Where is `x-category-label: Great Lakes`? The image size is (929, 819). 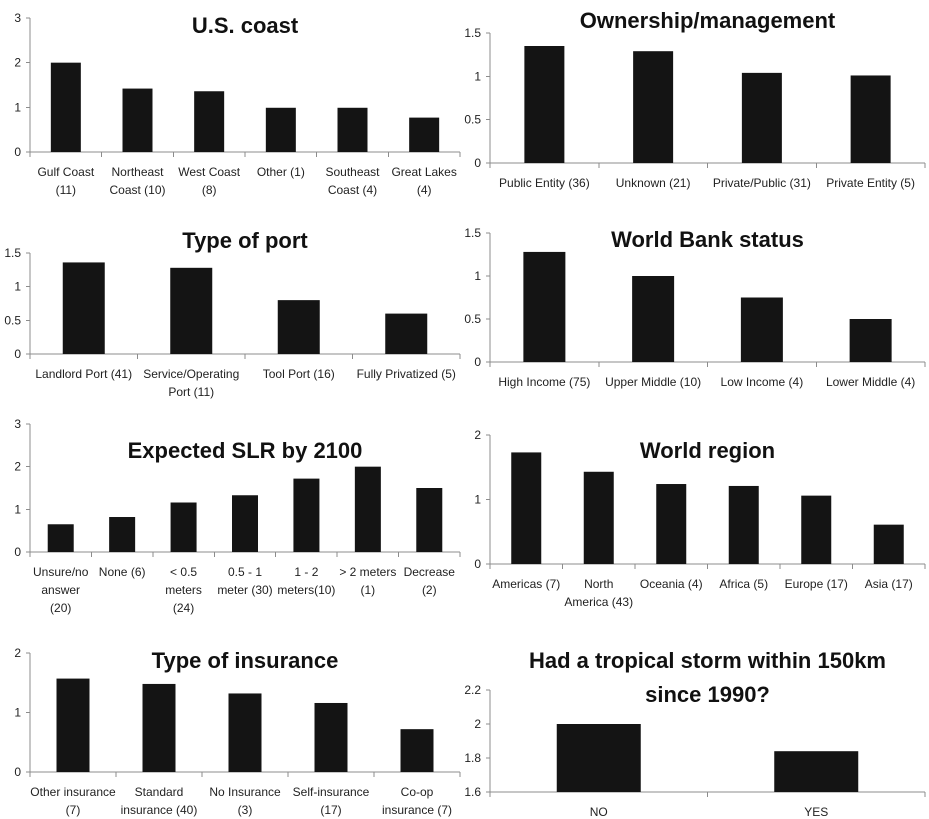
x-category-label: Great Lakes is located at coordinates (423, 172).